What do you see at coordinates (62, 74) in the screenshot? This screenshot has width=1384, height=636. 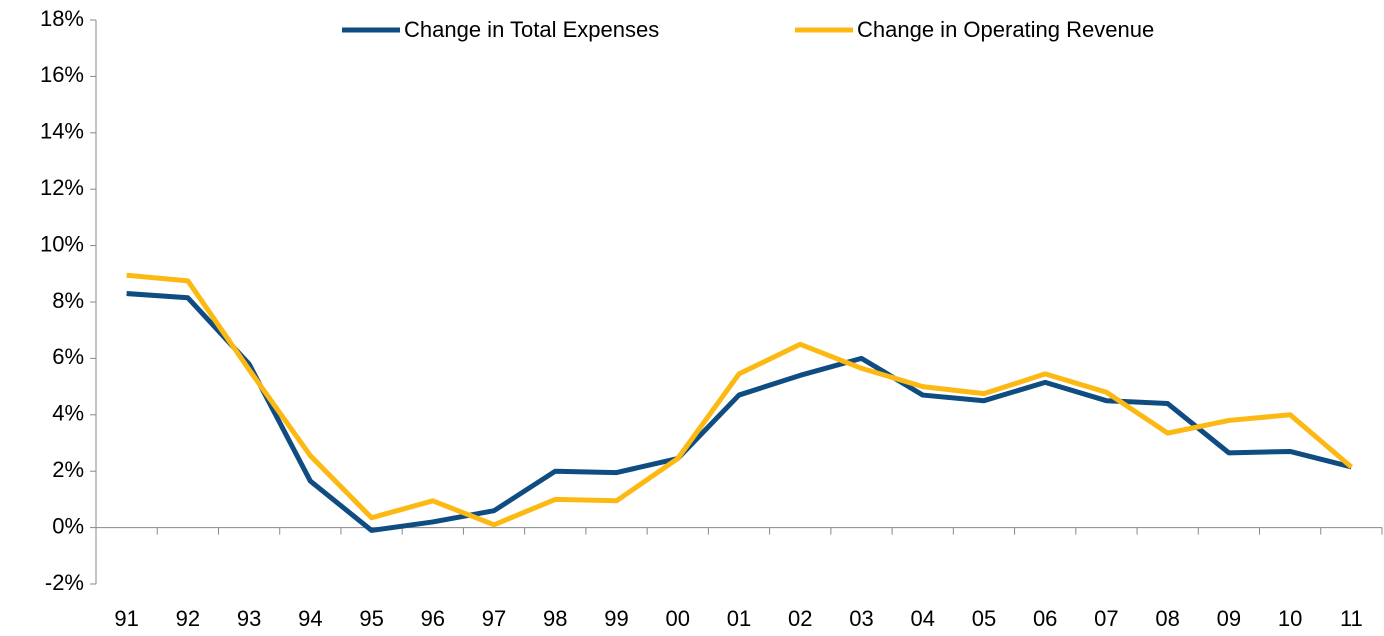 I see `y-tick-label: 16%` at bounding box center [62, 74].